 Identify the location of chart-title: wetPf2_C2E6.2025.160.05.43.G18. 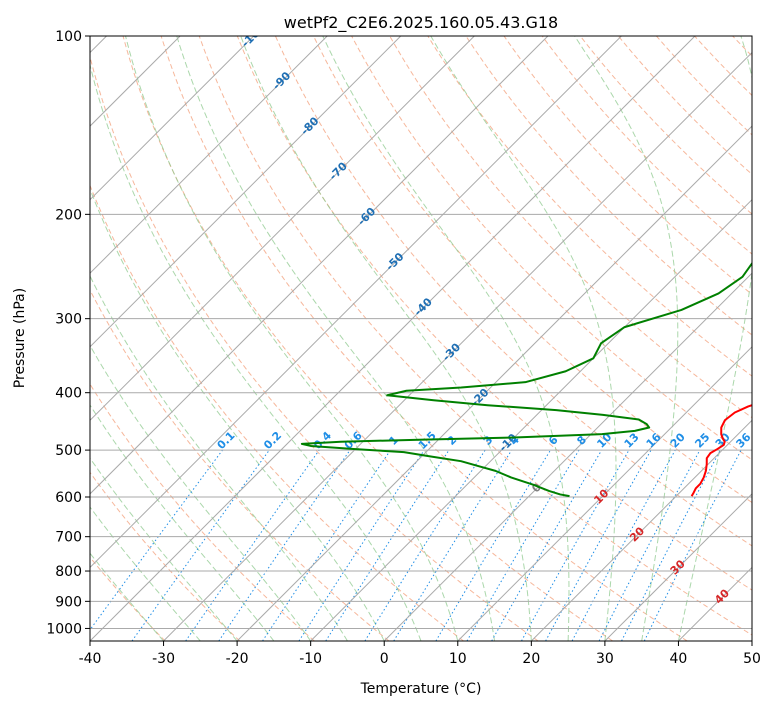
(421, 23).